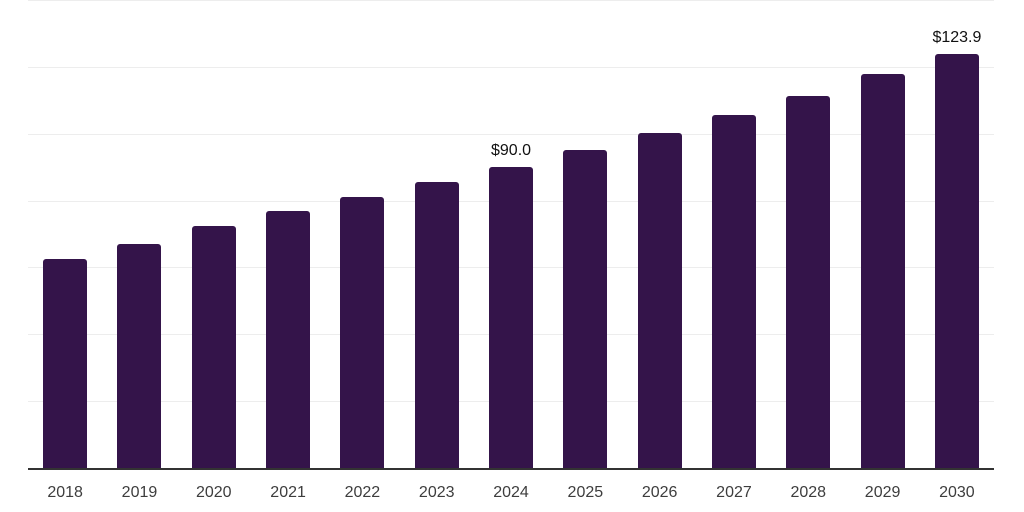  I want to click on x-tick-2027: 2027, so click(734, 492).